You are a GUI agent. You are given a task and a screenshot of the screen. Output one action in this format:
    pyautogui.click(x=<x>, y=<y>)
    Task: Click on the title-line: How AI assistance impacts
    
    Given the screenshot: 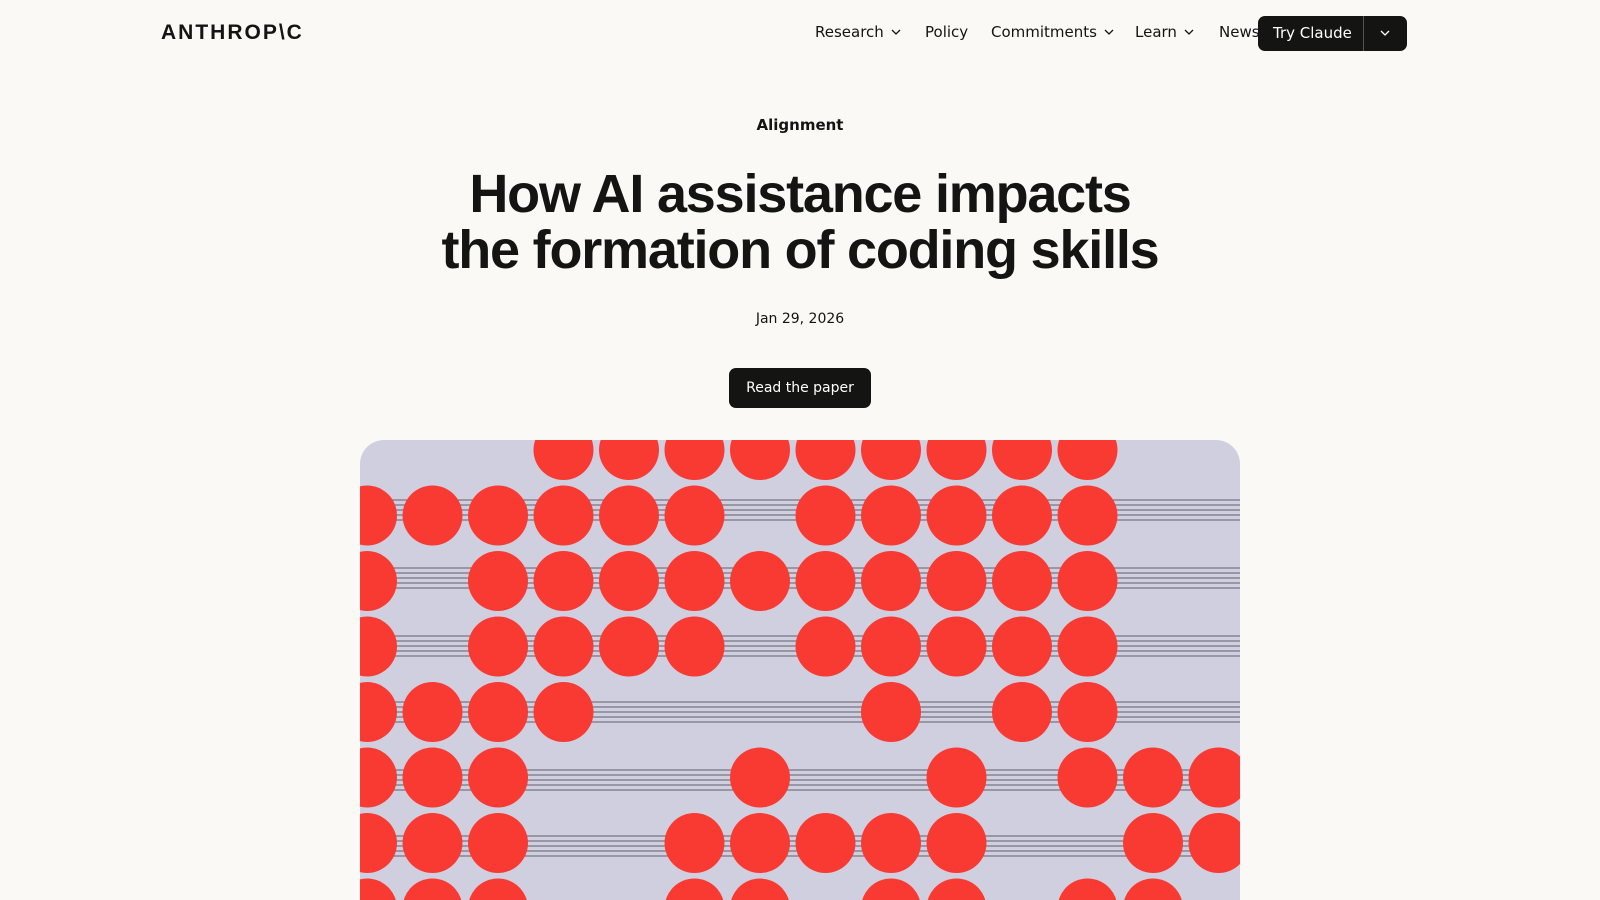 What is the action you would take?
    pyautogui.click(x=800, y=194)
    